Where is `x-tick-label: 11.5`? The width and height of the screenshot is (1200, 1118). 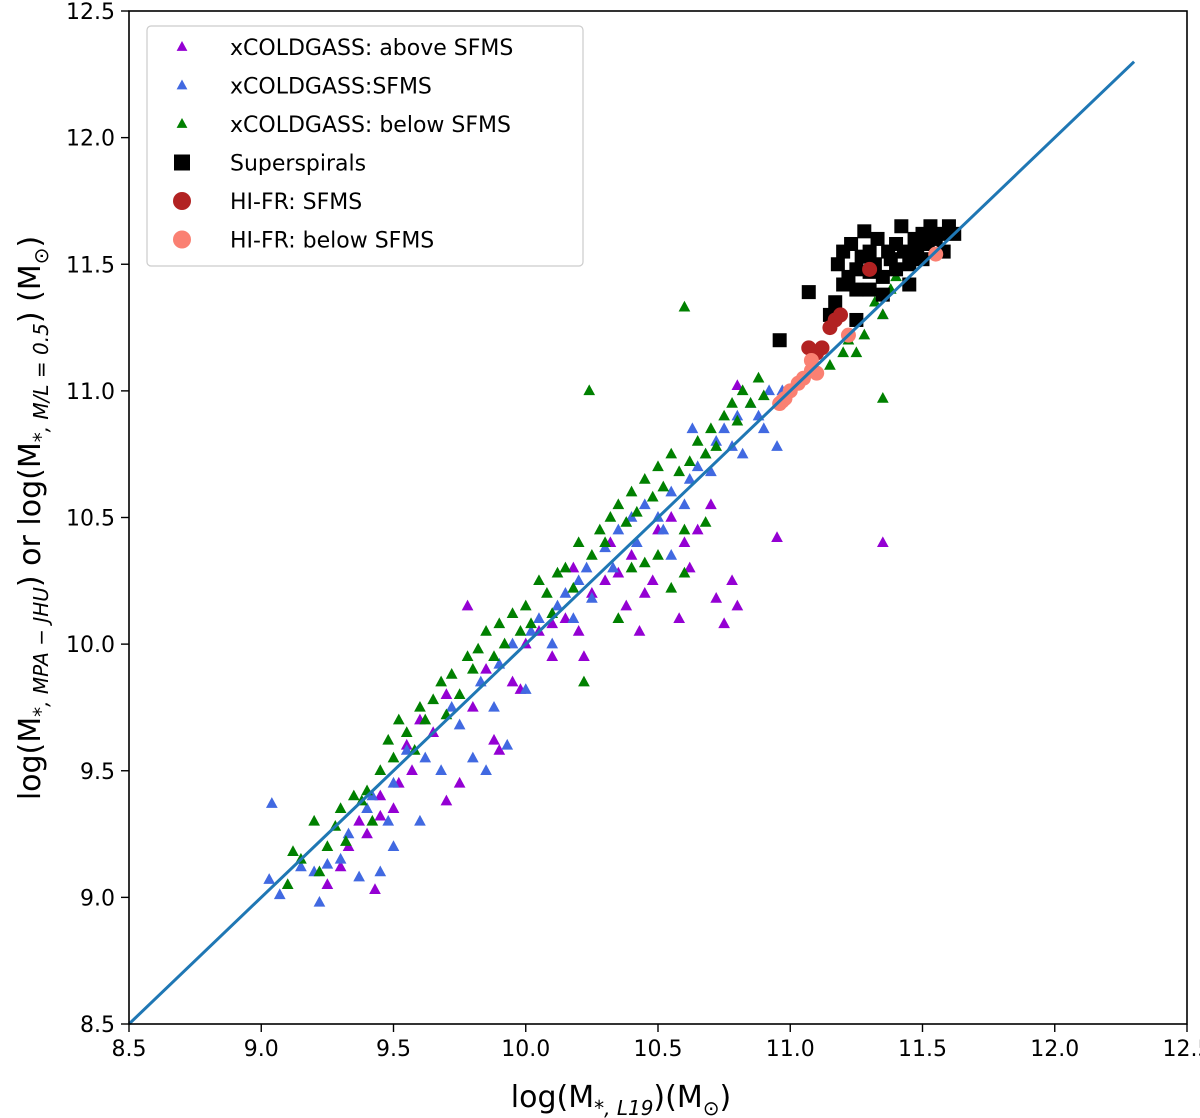
x-tick-label: 11.5 is located at coordinates (922, 1049).